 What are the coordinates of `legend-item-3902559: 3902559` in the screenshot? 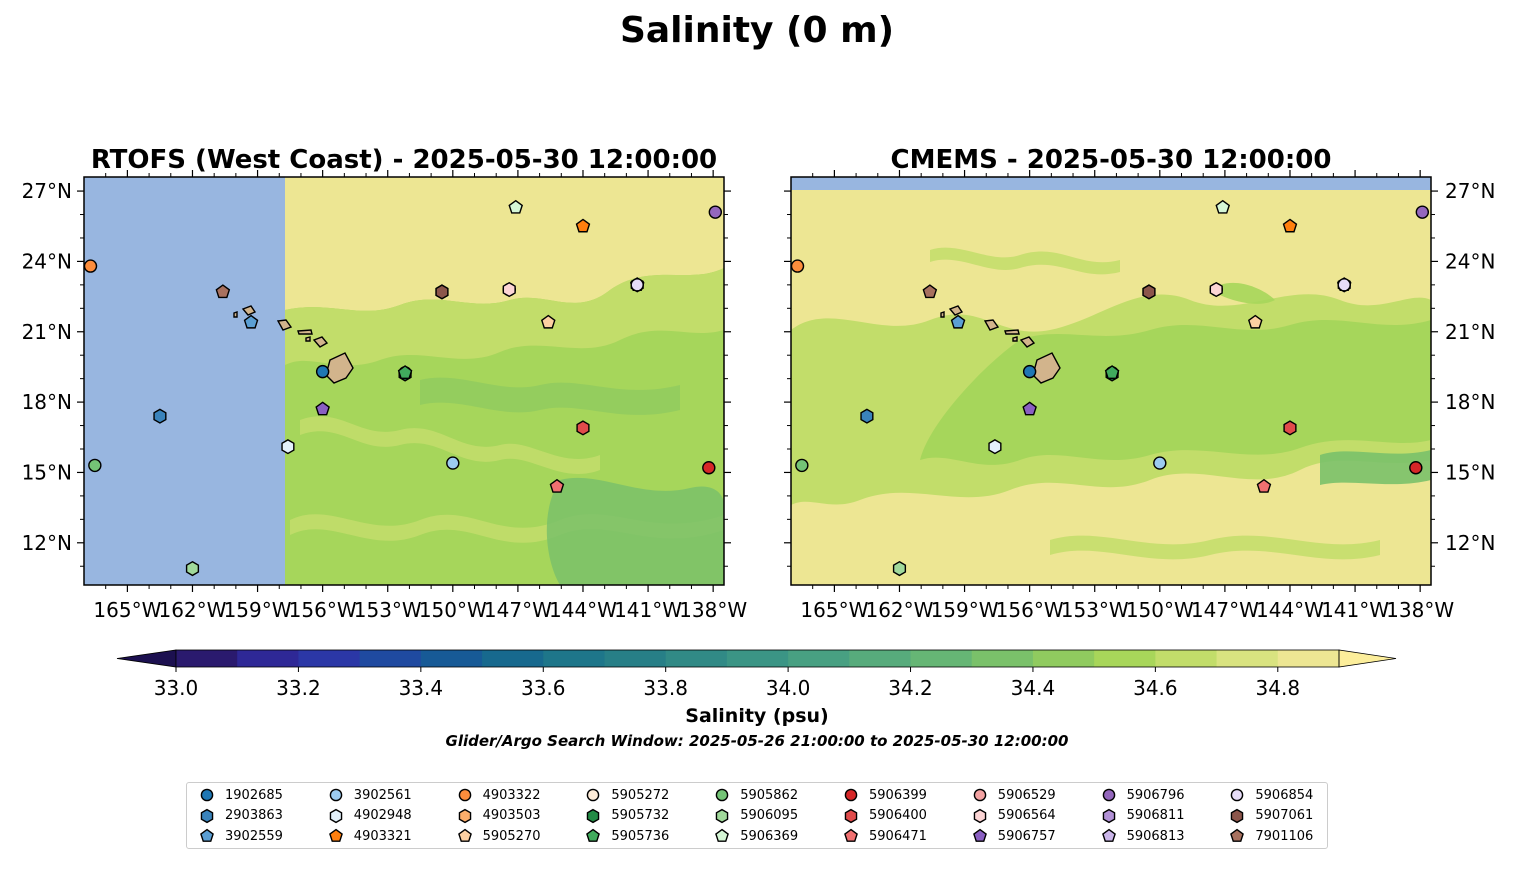 It's located at (240, 836).